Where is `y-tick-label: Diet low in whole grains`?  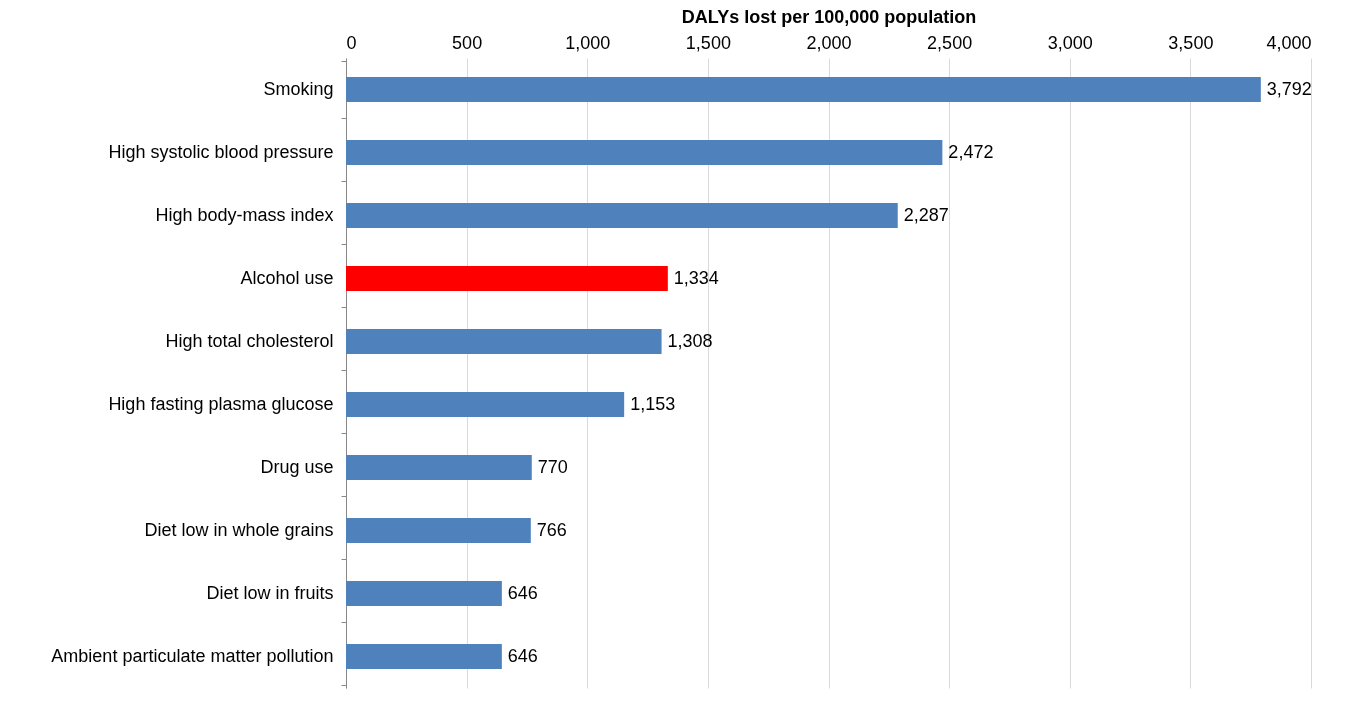 y-tick-label: Diet low in whole grains is located at coordinates (239, 530).